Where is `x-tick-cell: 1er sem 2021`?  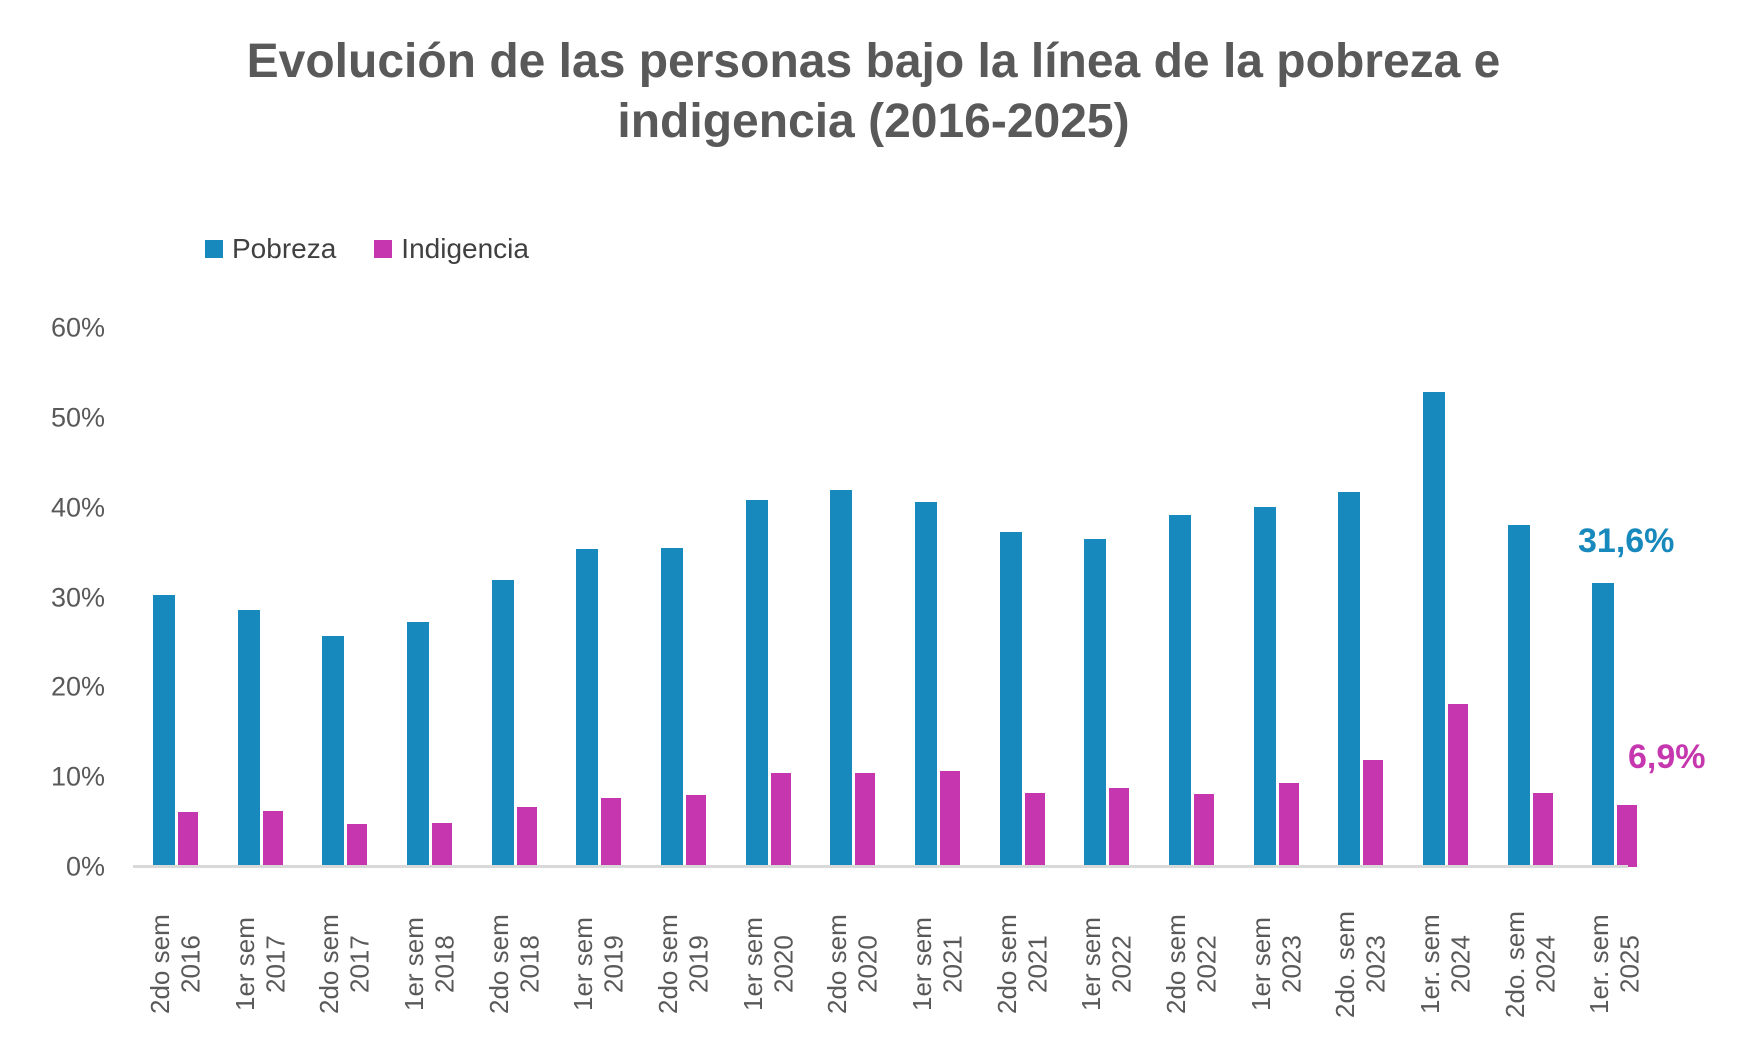
x-tick-cell: 1er sem 2021 is located at coordinates (944, 964).